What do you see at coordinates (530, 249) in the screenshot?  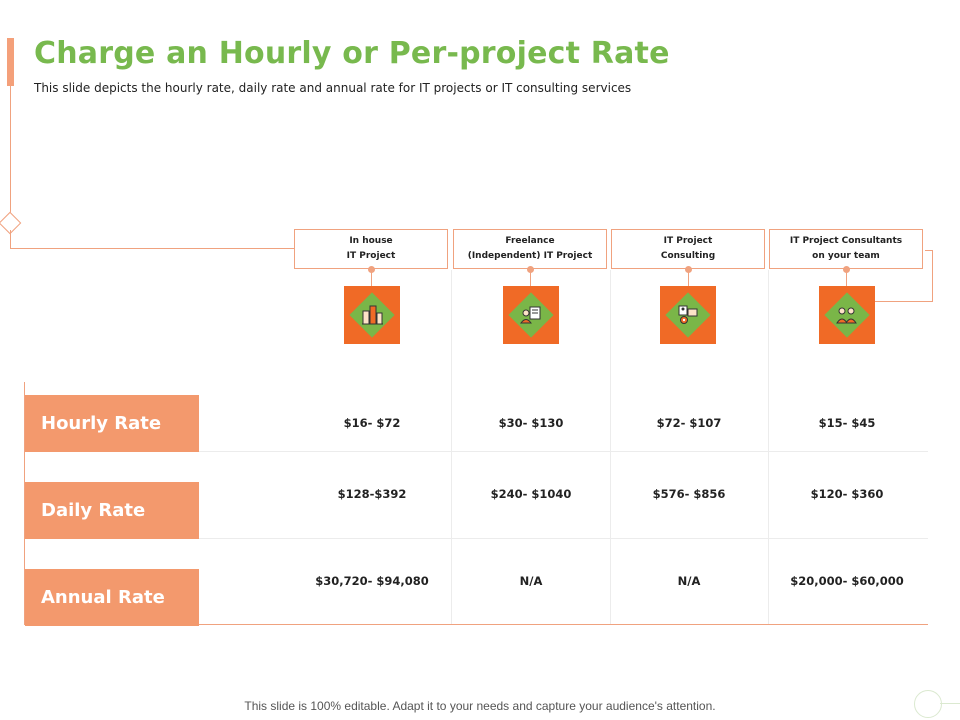 I see `column-header-freelance: Freelance (Independent) IT Project` at bounding box center [530, 249].